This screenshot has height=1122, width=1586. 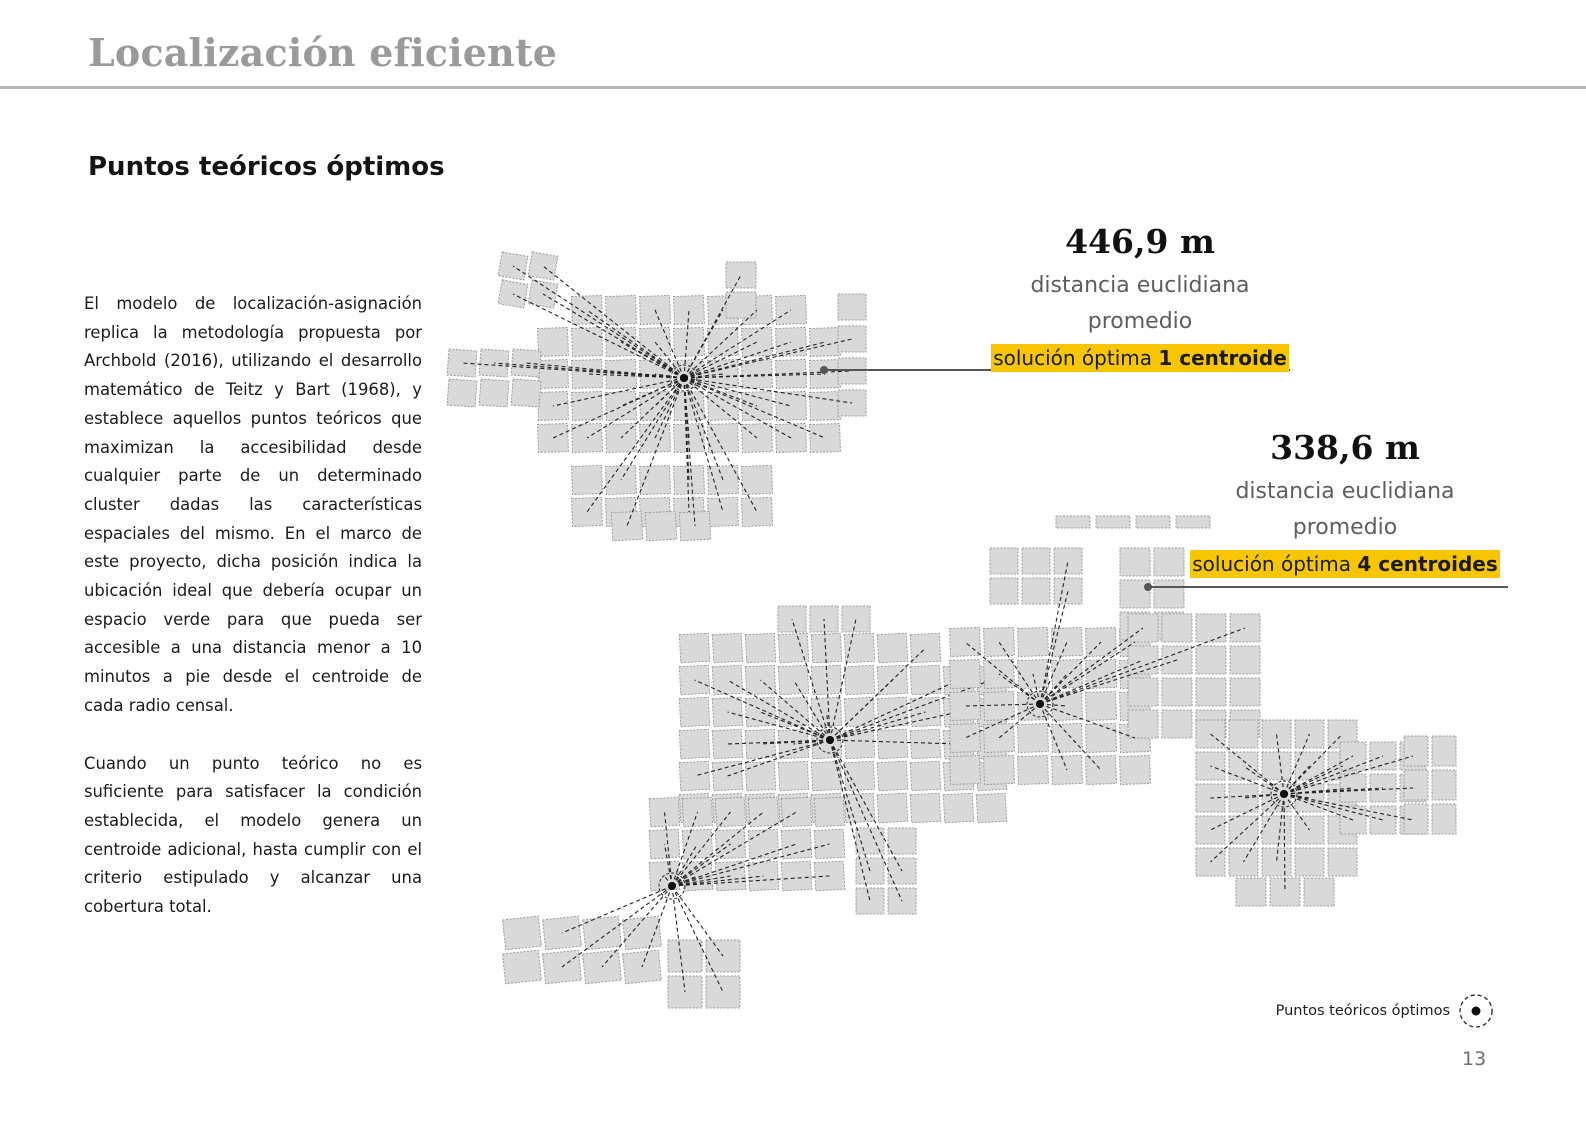 What do you see at coordinates (672, 886) in the screenshot?
I see `optimal-point` at bounding box center [672, 886].